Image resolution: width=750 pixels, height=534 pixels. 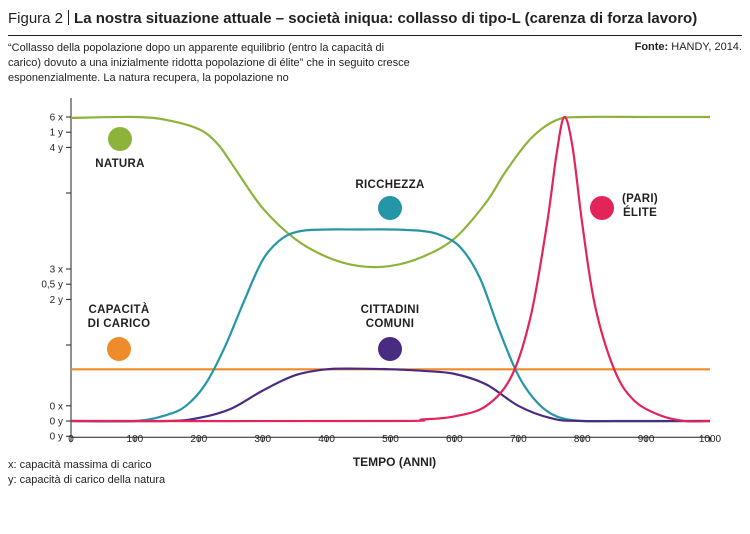 I want to click on x-tick-label: 100, so click(x=135, y=439).